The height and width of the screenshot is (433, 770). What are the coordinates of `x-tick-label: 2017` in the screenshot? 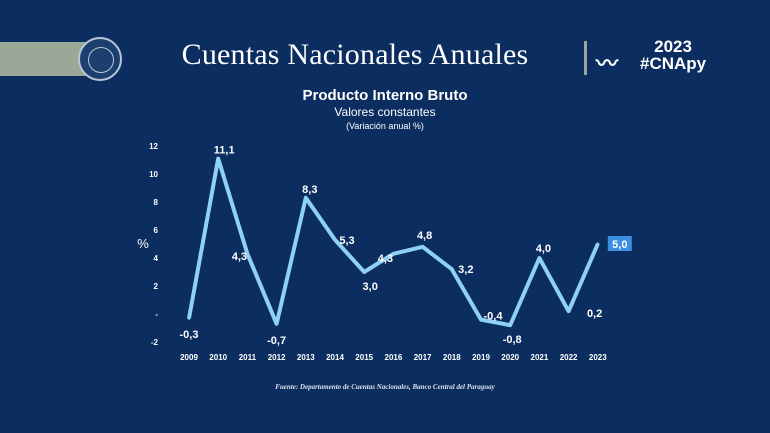 It's located at (423, 357).